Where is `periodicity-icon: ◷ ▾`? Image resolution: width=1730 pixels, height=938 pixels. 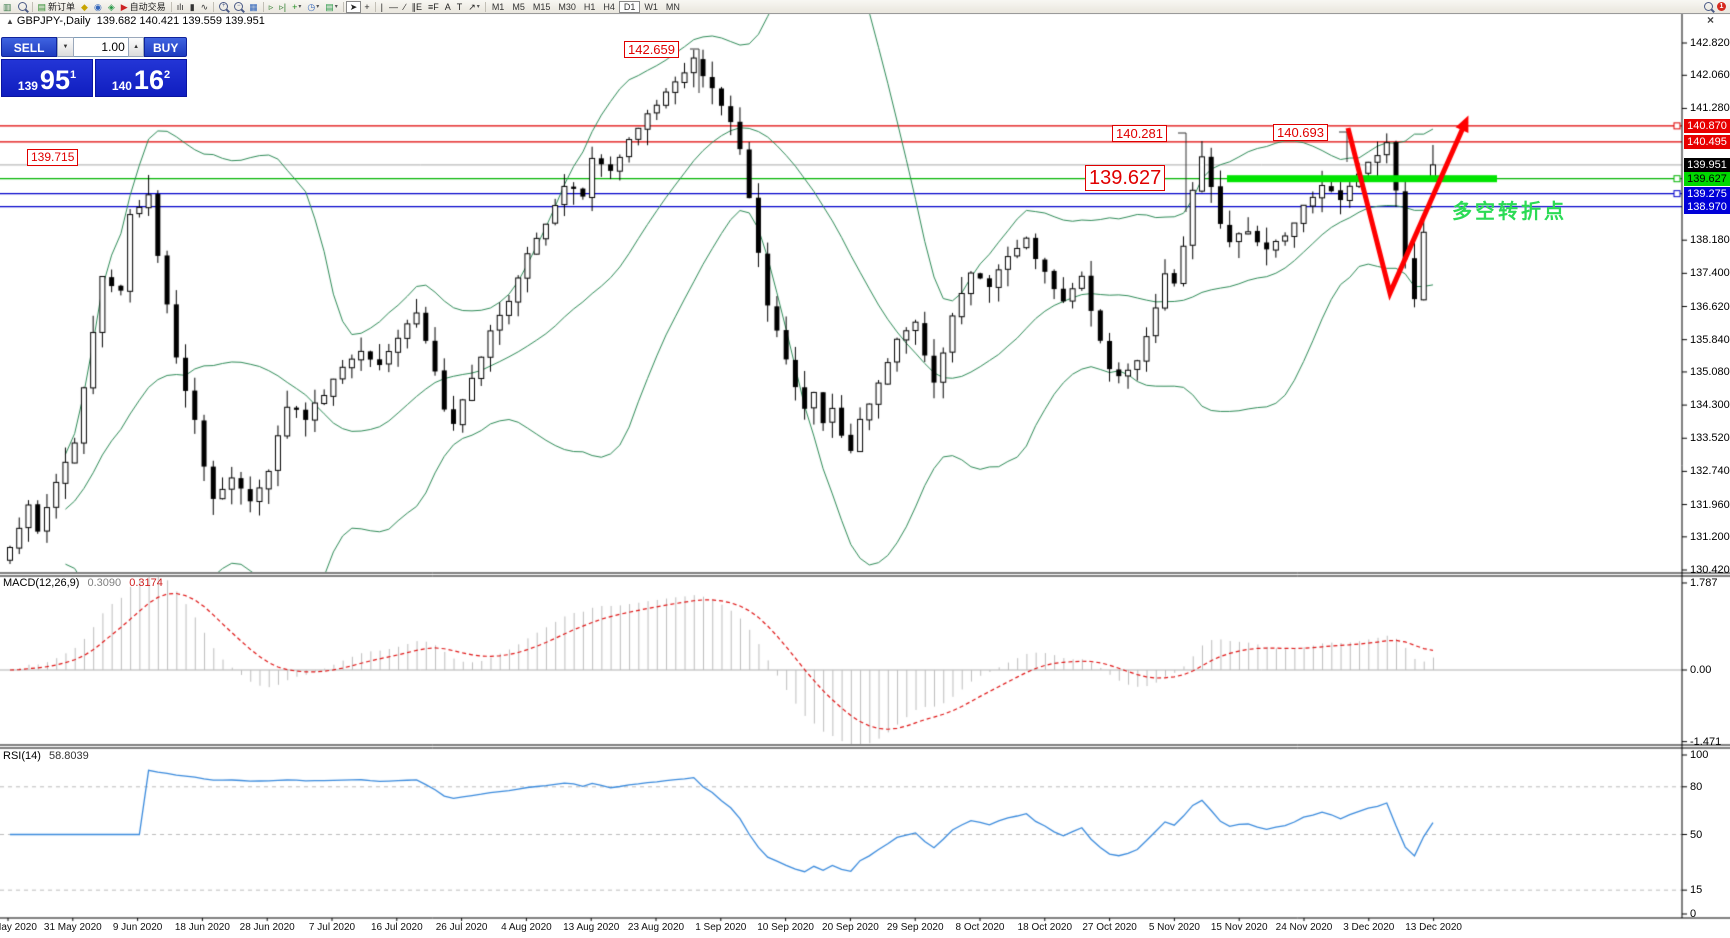 periodicity-icon: ◷ ▾ is located at coordinates (313, 7).